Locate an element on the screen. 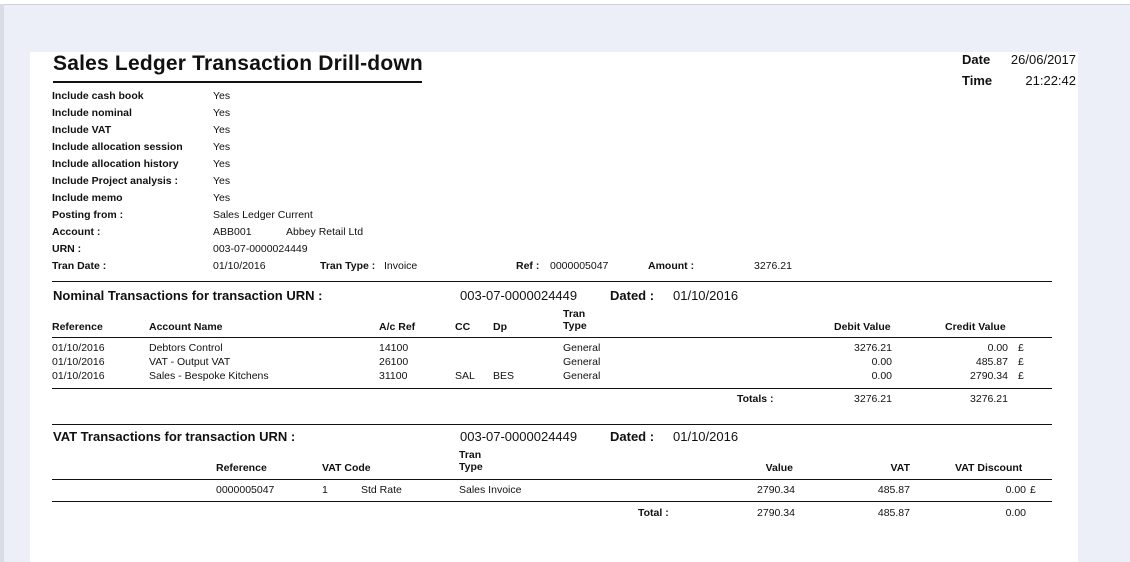  criteria-value-cash-book: Yes is located at coordinates (222, 96).